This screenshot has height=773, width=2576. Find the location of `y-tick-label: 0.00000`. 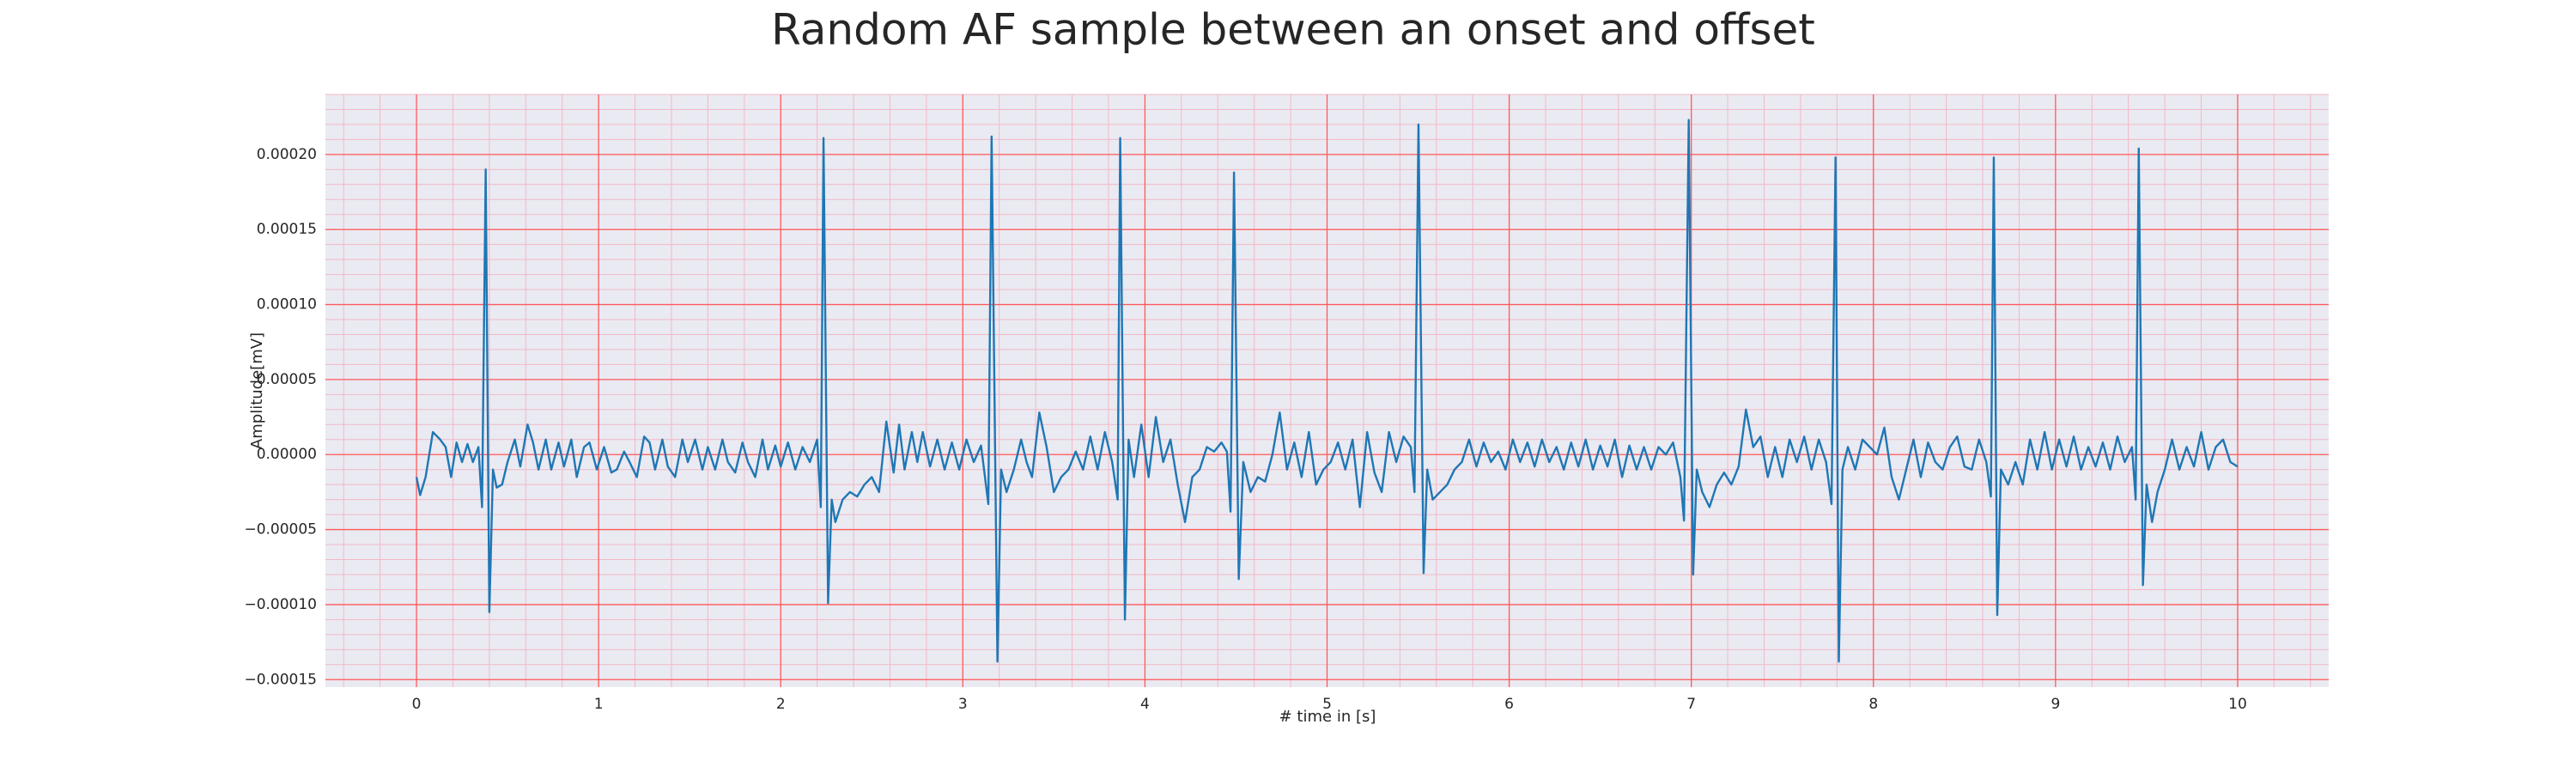

y-tick-label: 0.00000 is located at coordinates (287, 454).